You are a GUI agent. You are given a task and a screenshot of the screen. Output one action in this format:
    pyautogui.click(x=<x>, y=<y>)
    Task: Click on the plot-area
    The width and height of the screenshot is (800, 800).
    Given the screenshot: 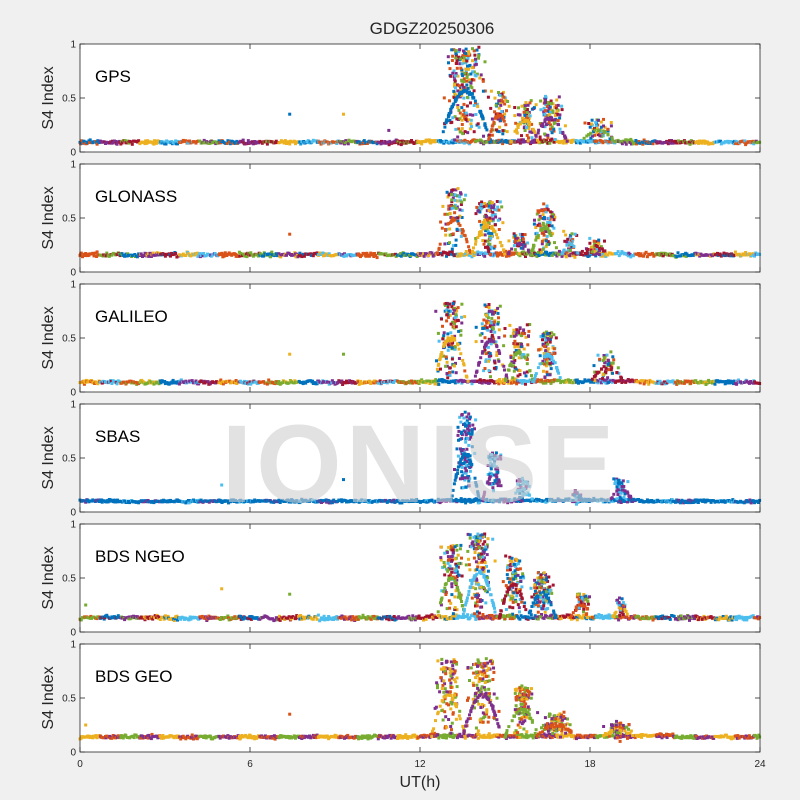 What is the action you would take?
    pyautogui.click(x=420, y=98)
    